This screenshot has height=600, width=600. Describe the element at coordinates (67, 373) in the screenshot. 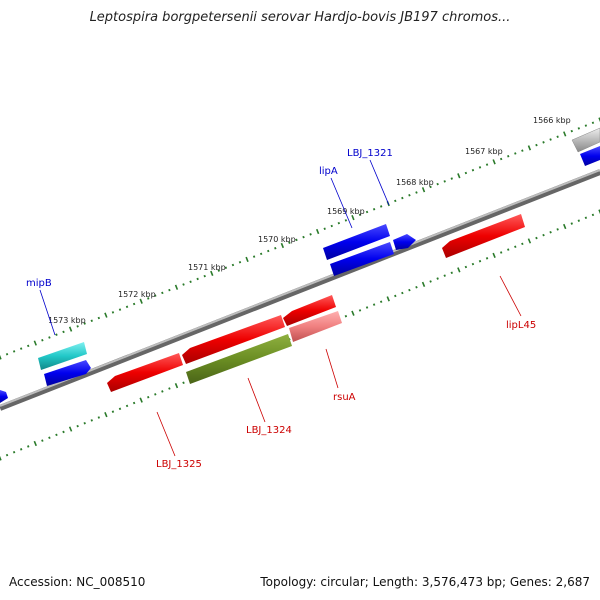

I see `blue-gene-near-mipB` at that location.